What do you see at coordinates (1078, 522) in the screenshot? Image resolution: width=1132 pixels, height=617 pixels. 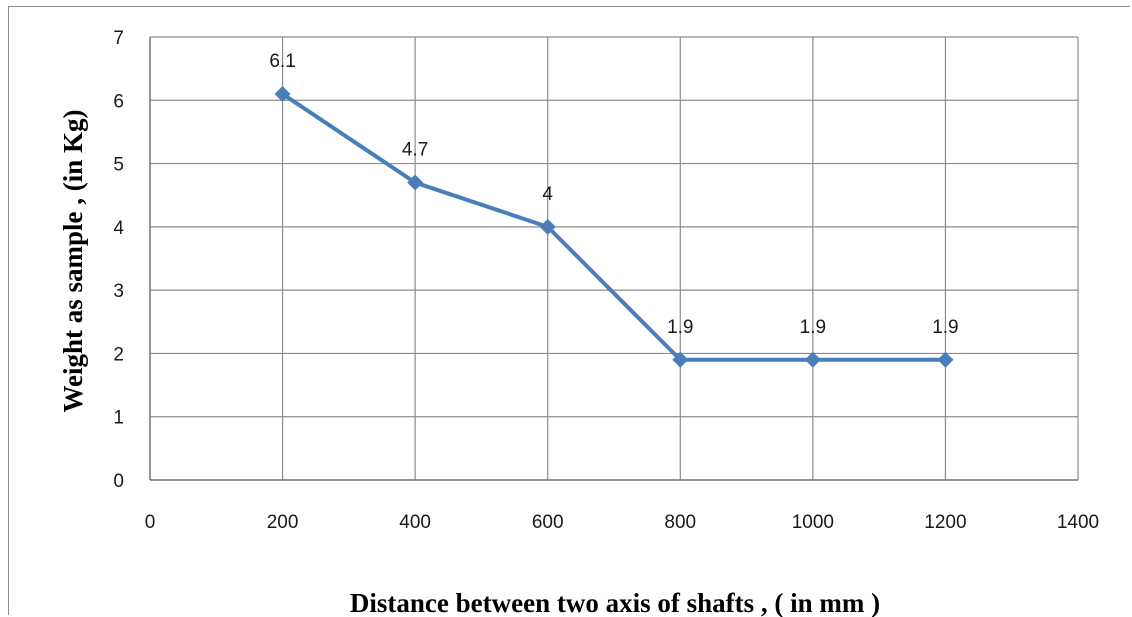 I see `x-tick-label: 1400` at bounding box center [1078, 522].